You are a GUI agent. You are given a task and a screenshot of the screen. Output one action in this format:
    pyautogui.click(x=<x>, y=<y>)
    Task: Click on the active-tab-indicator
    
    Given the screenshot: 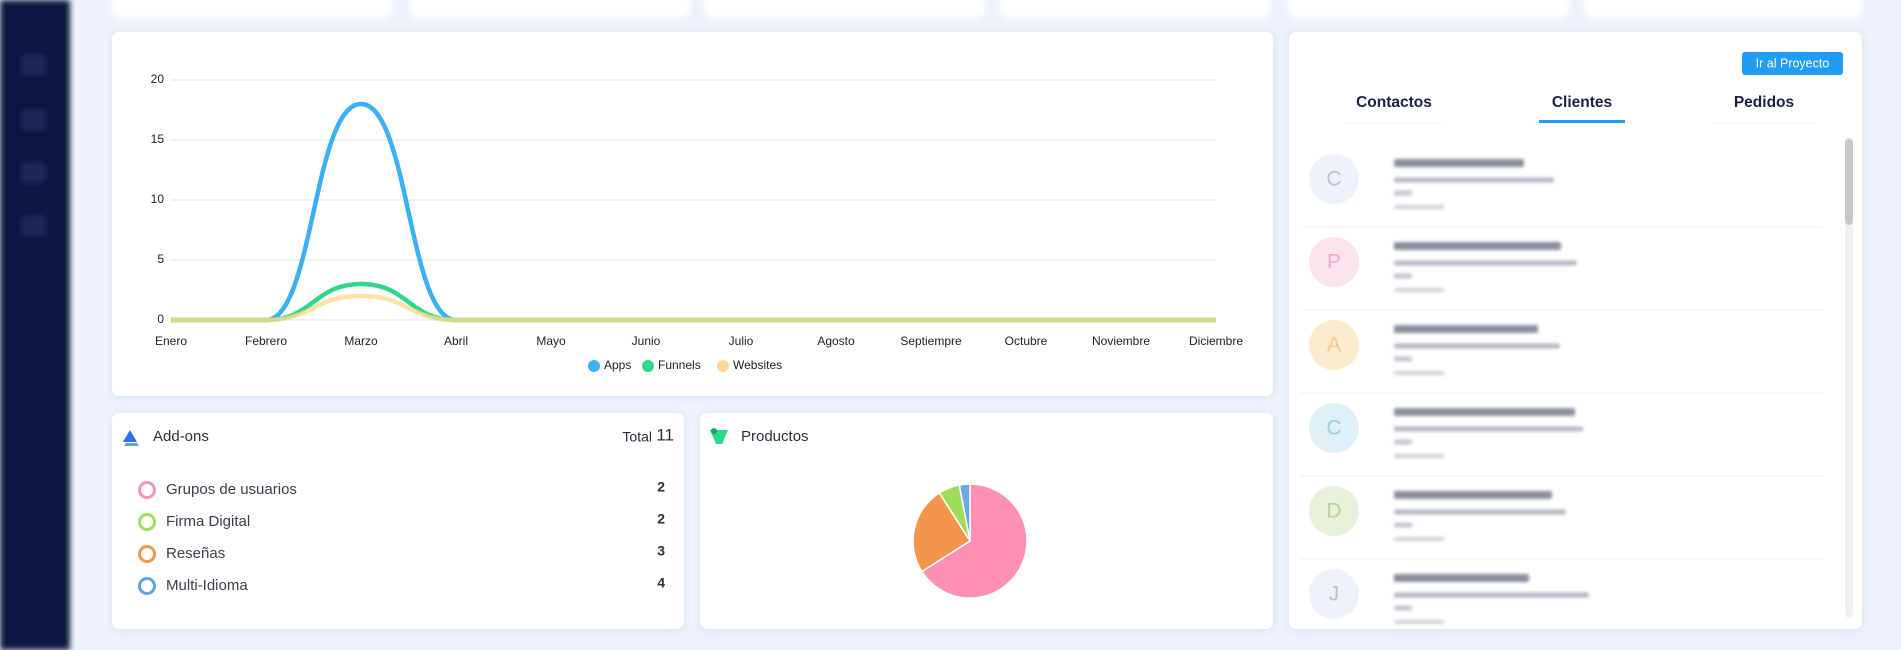 What is the action you would take?
    pyautogui.click(x=1582, y=121)
    